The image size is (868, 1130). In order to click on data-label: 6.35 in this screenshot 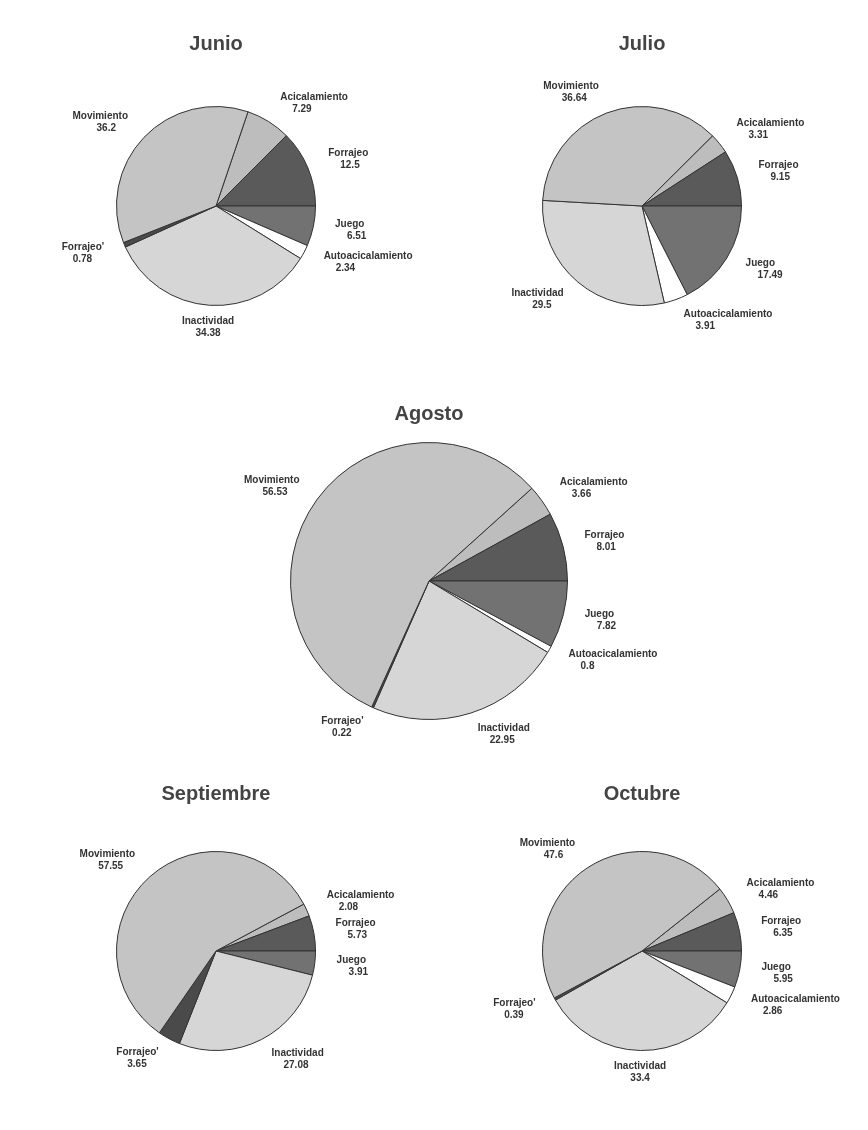, I will do `click(783, 932)`.